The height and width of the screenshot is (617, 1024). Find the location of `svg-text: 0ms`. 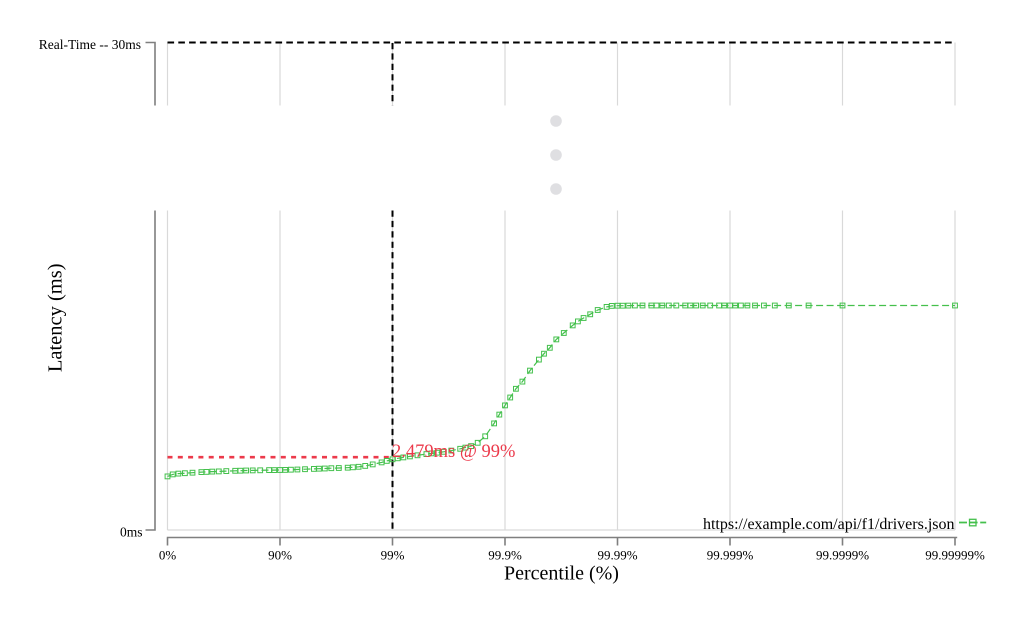

svg-text: 0ms is located at coordinates (131, 532).